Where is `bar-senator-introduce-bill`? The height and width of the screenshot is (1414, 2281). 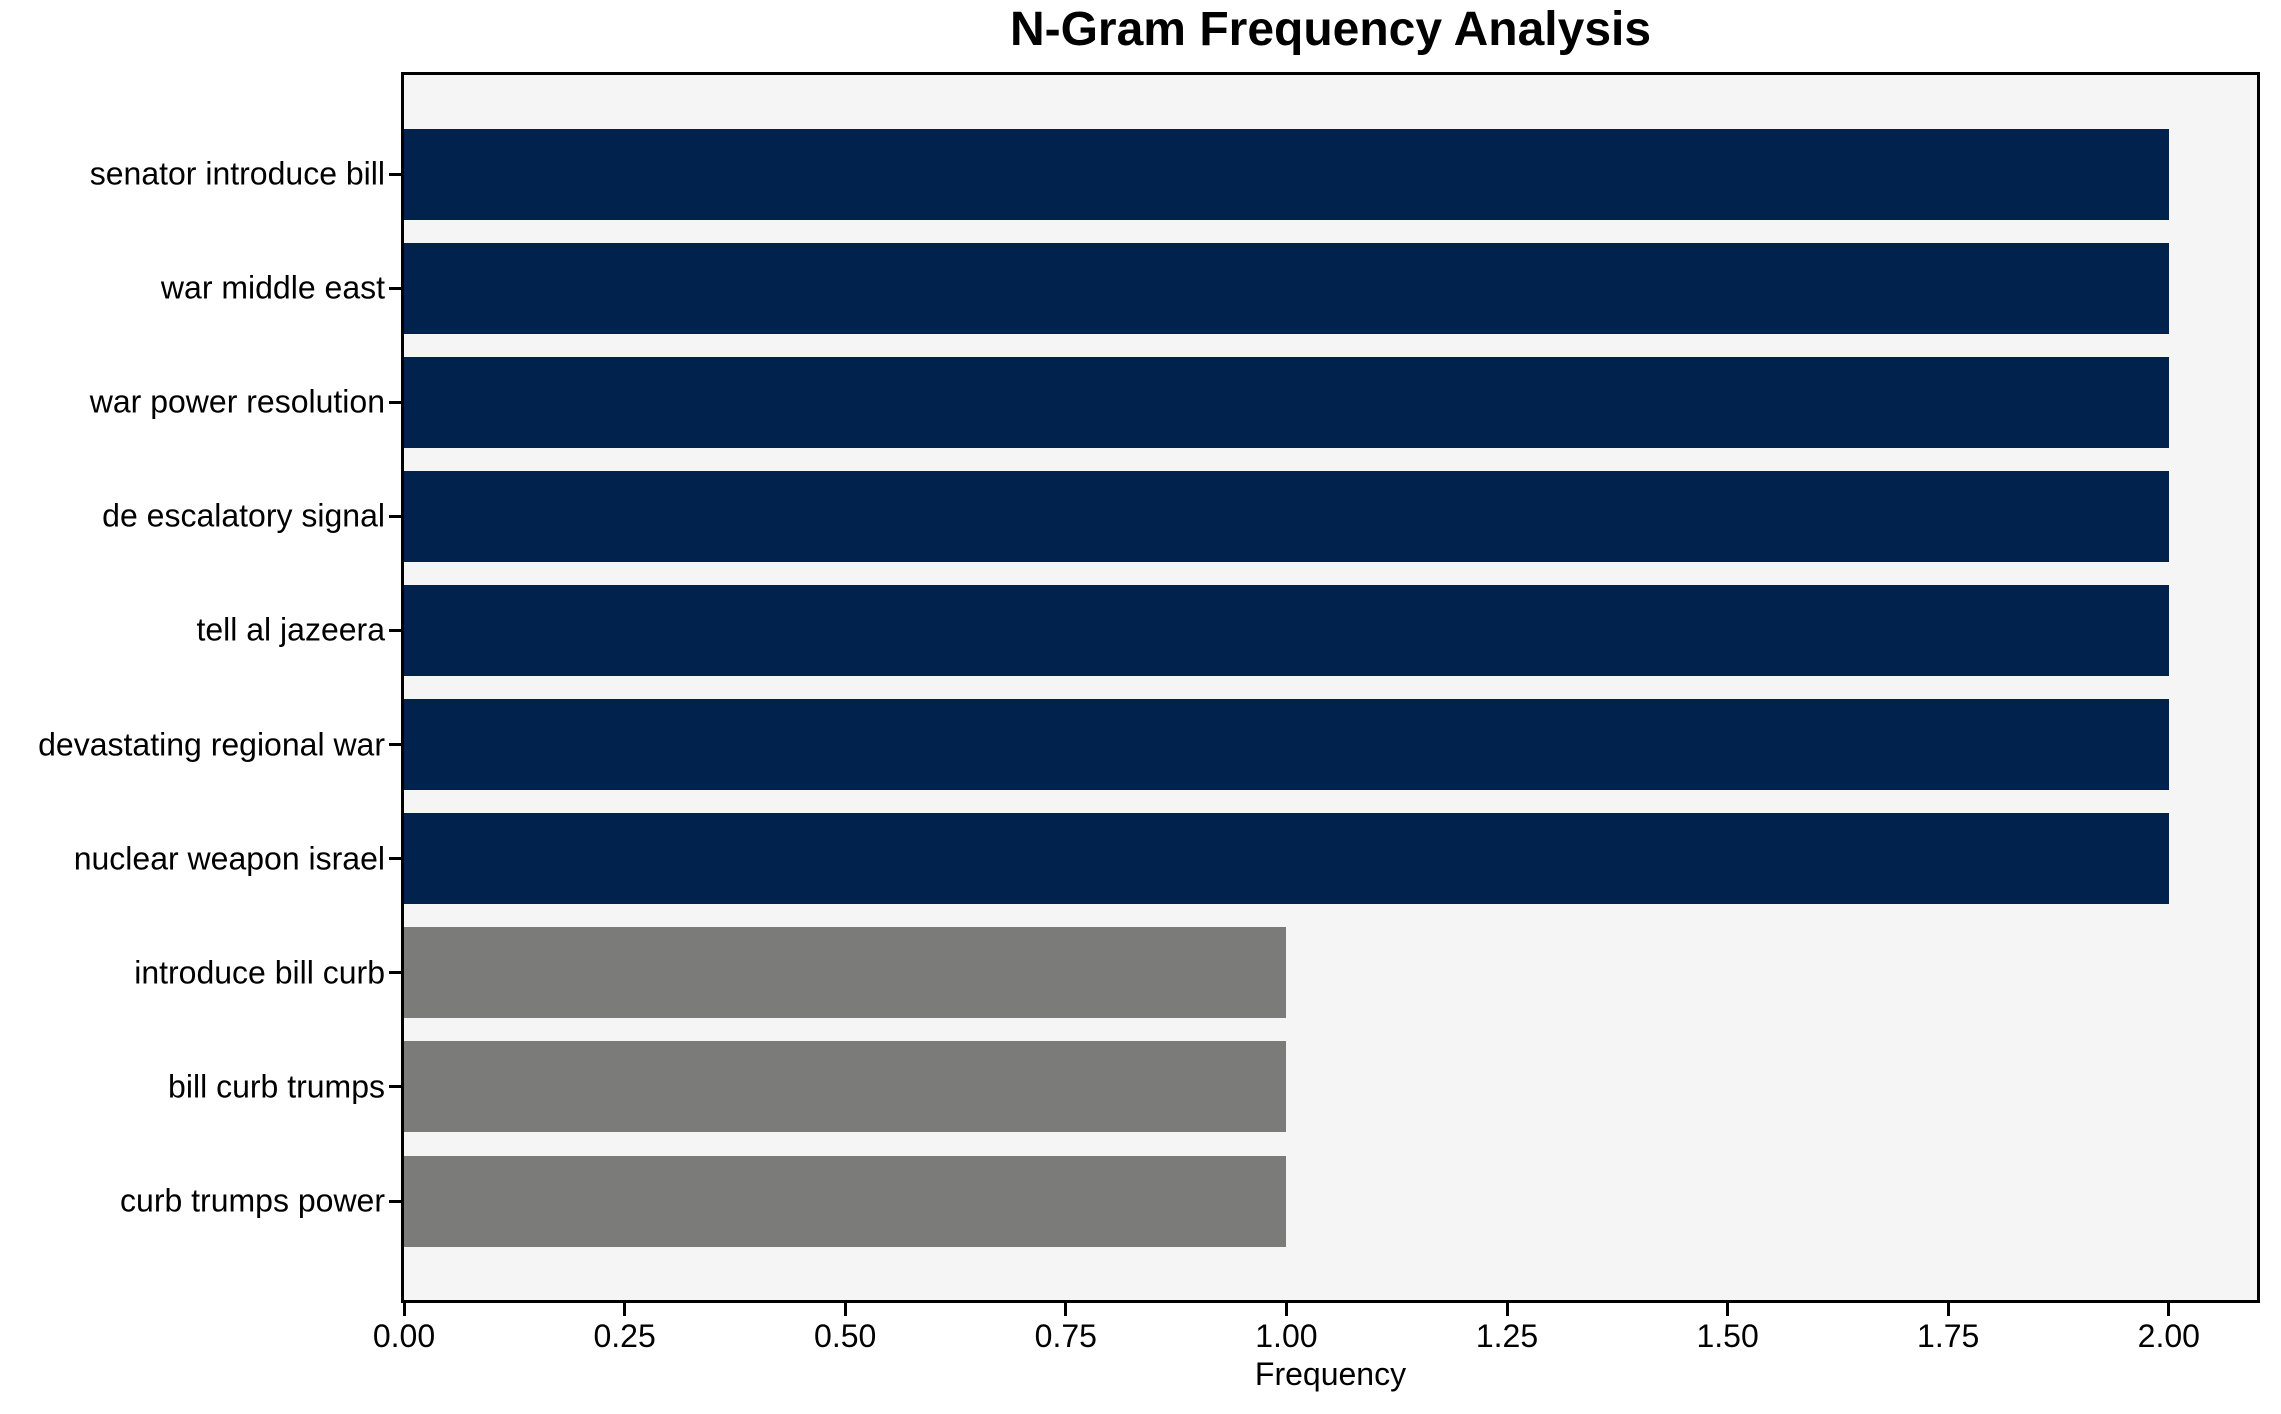 bar-senator-introduce-bill is located at coordinates (1286, 174).